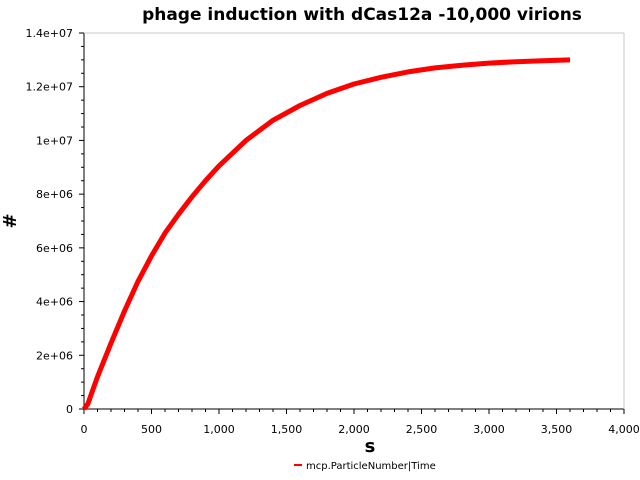 The width and height of the screenshot is (640, 480). Describe the element at coordinates (49, 87) in the screenshot. I see `y-tick-label: 1.2e+07` at that location.